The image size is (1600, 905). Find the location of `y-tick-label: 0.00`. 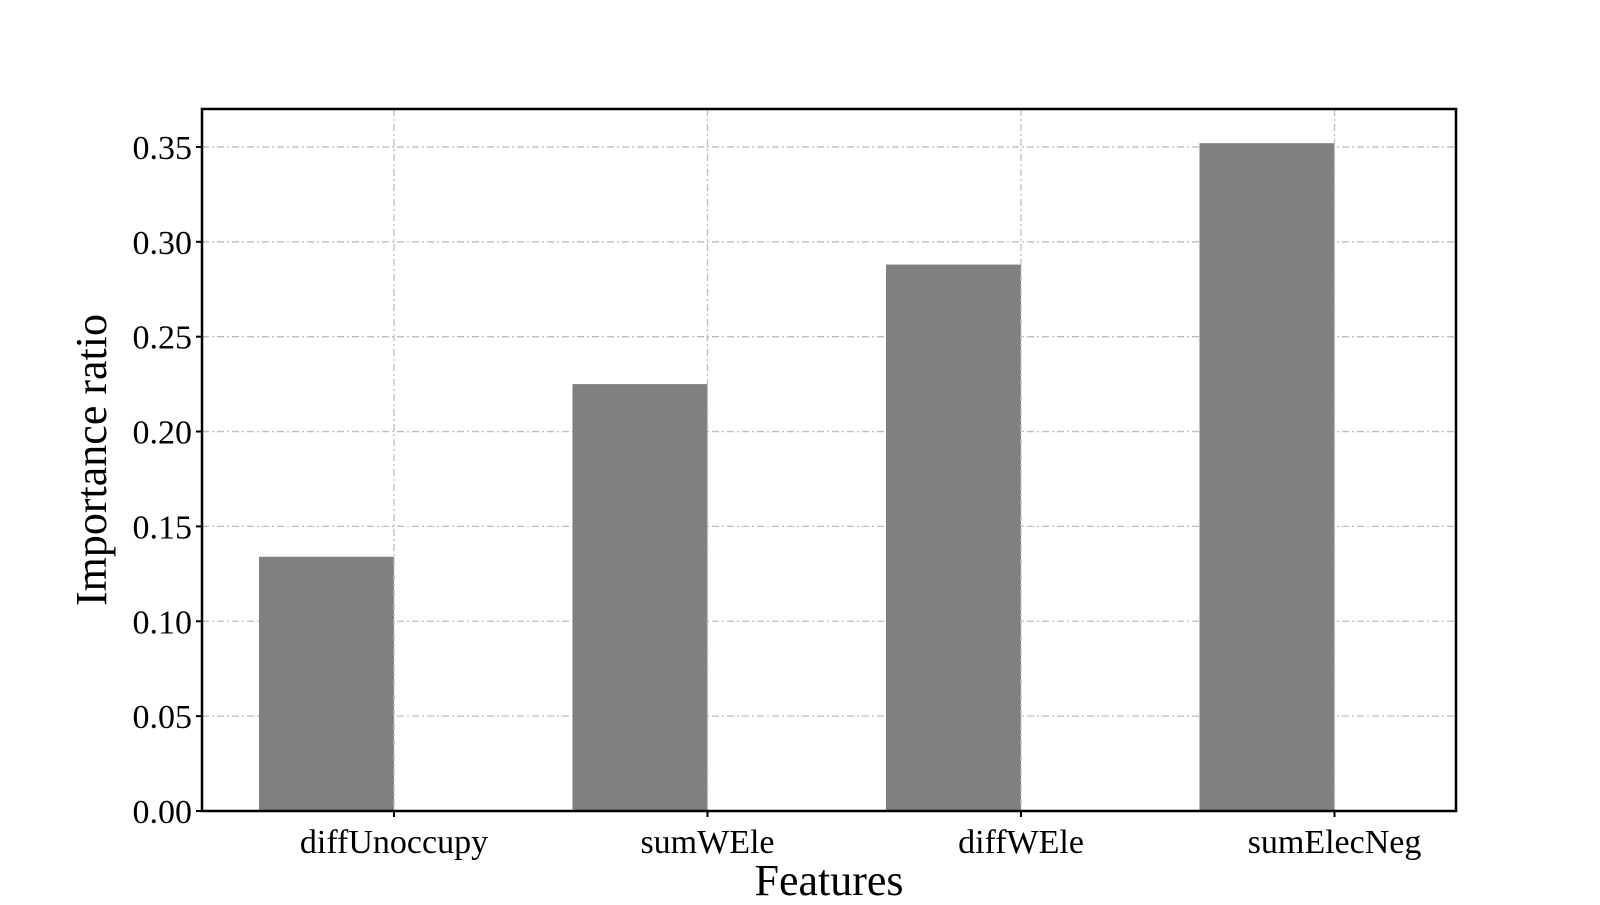

y-tick-label: 0.00 is located at coordinates (163, 812).